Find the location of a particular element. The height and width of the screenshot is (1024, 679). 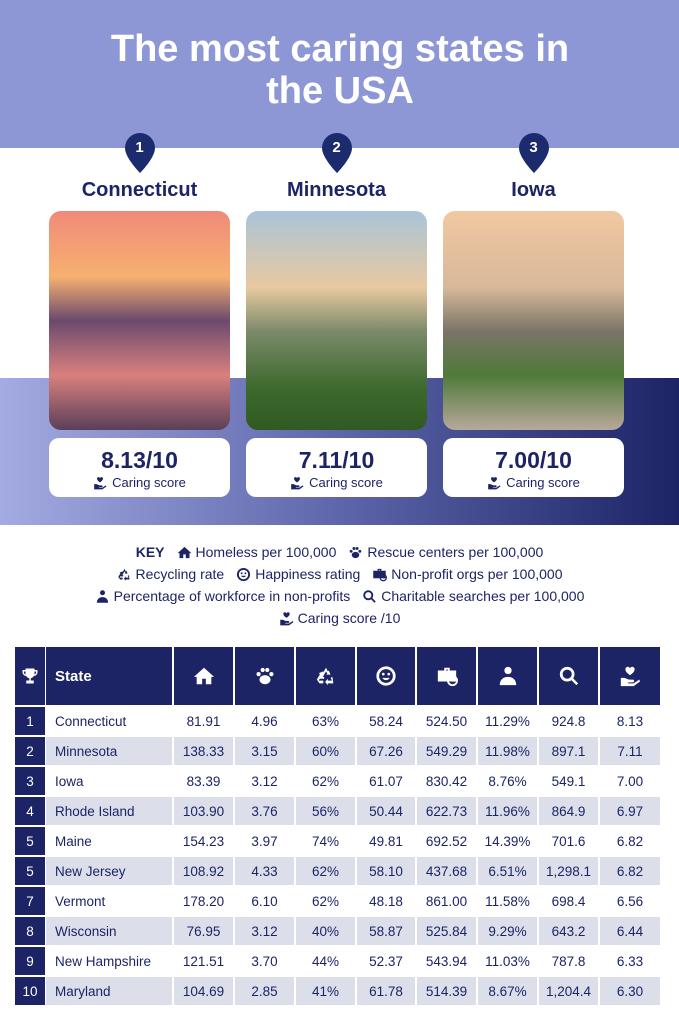

rank: 1 is located at coordinates (139, 147).